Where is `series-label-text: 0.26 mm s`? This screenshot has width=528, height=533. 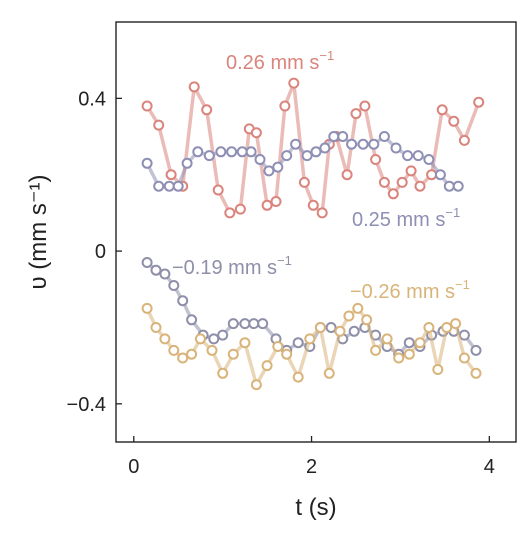
series-label-text: 0.26 mm s is located at coordinates (272, 63).